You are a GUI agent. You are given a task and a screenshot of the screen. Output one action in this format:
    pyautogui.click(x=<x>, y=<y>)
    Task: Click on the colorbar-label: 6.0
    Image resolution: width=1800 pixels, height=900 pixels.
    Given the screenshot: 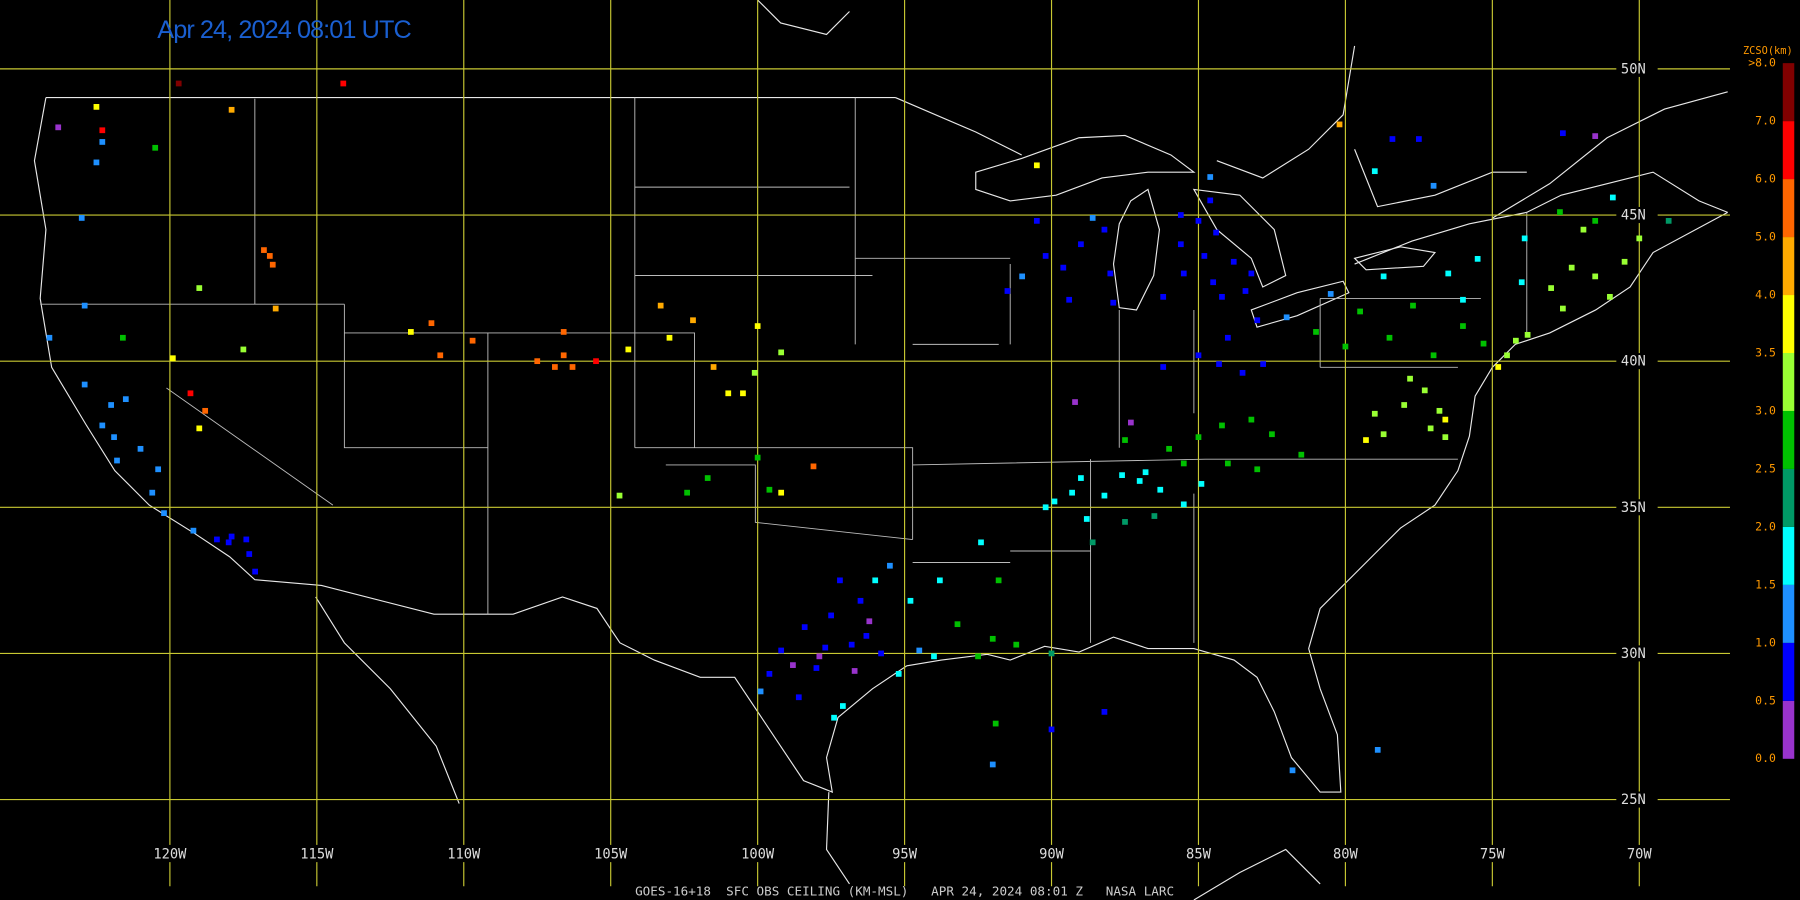 What is the action you would take?
    pyautogui.click(x=1765, y=179)
    